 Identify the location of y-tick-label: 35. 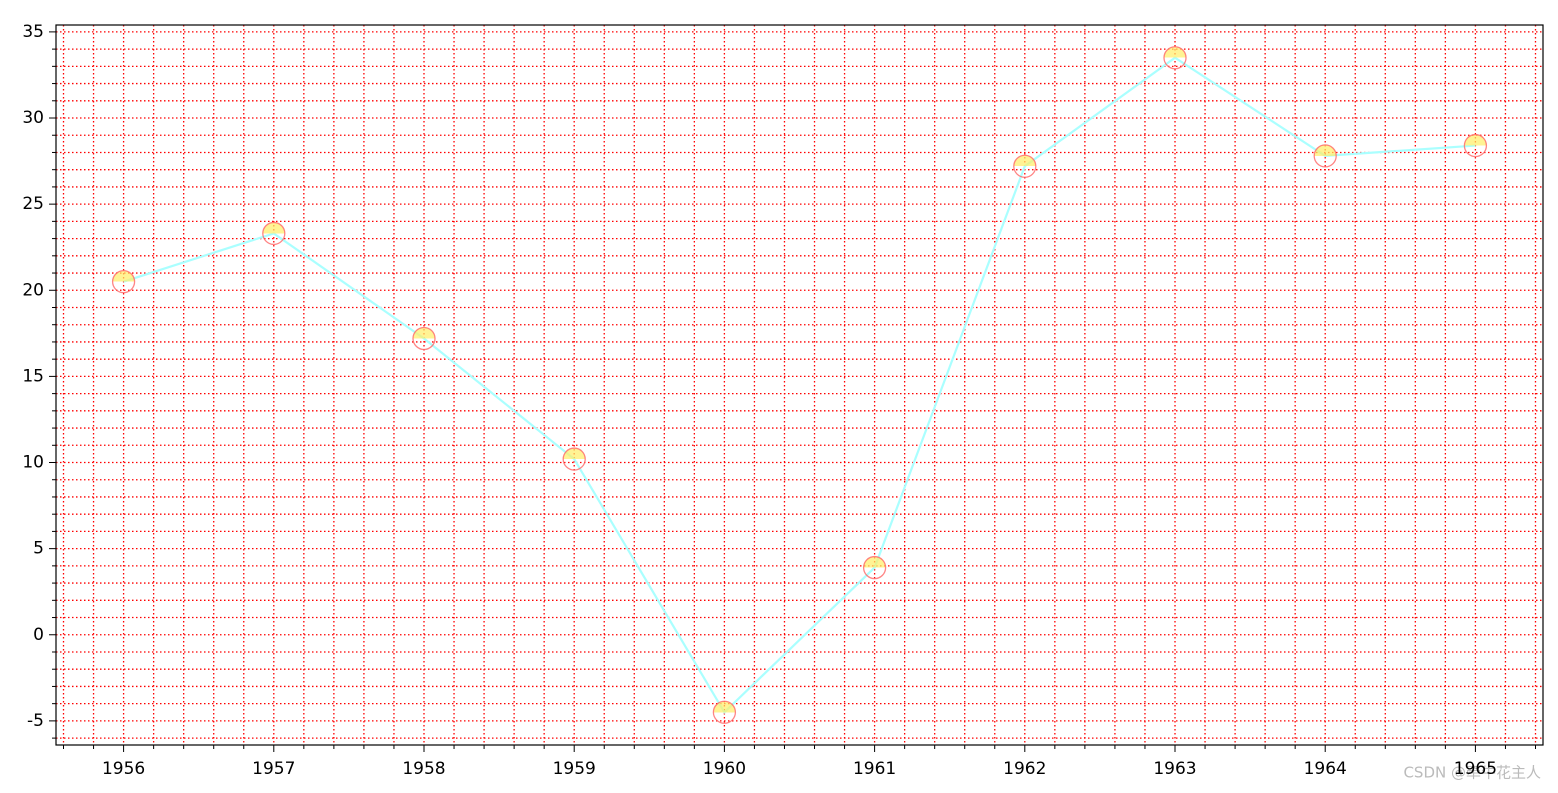
(33, 32).